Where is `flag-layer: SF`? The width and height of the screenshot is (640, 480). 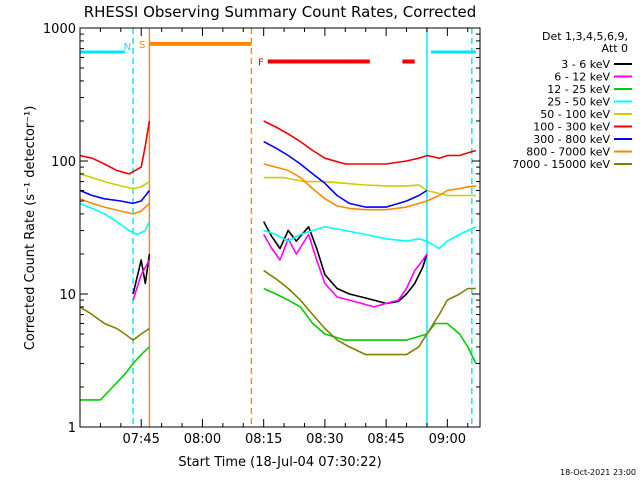
flag-layer: SF is located at coordinates (277, 54).